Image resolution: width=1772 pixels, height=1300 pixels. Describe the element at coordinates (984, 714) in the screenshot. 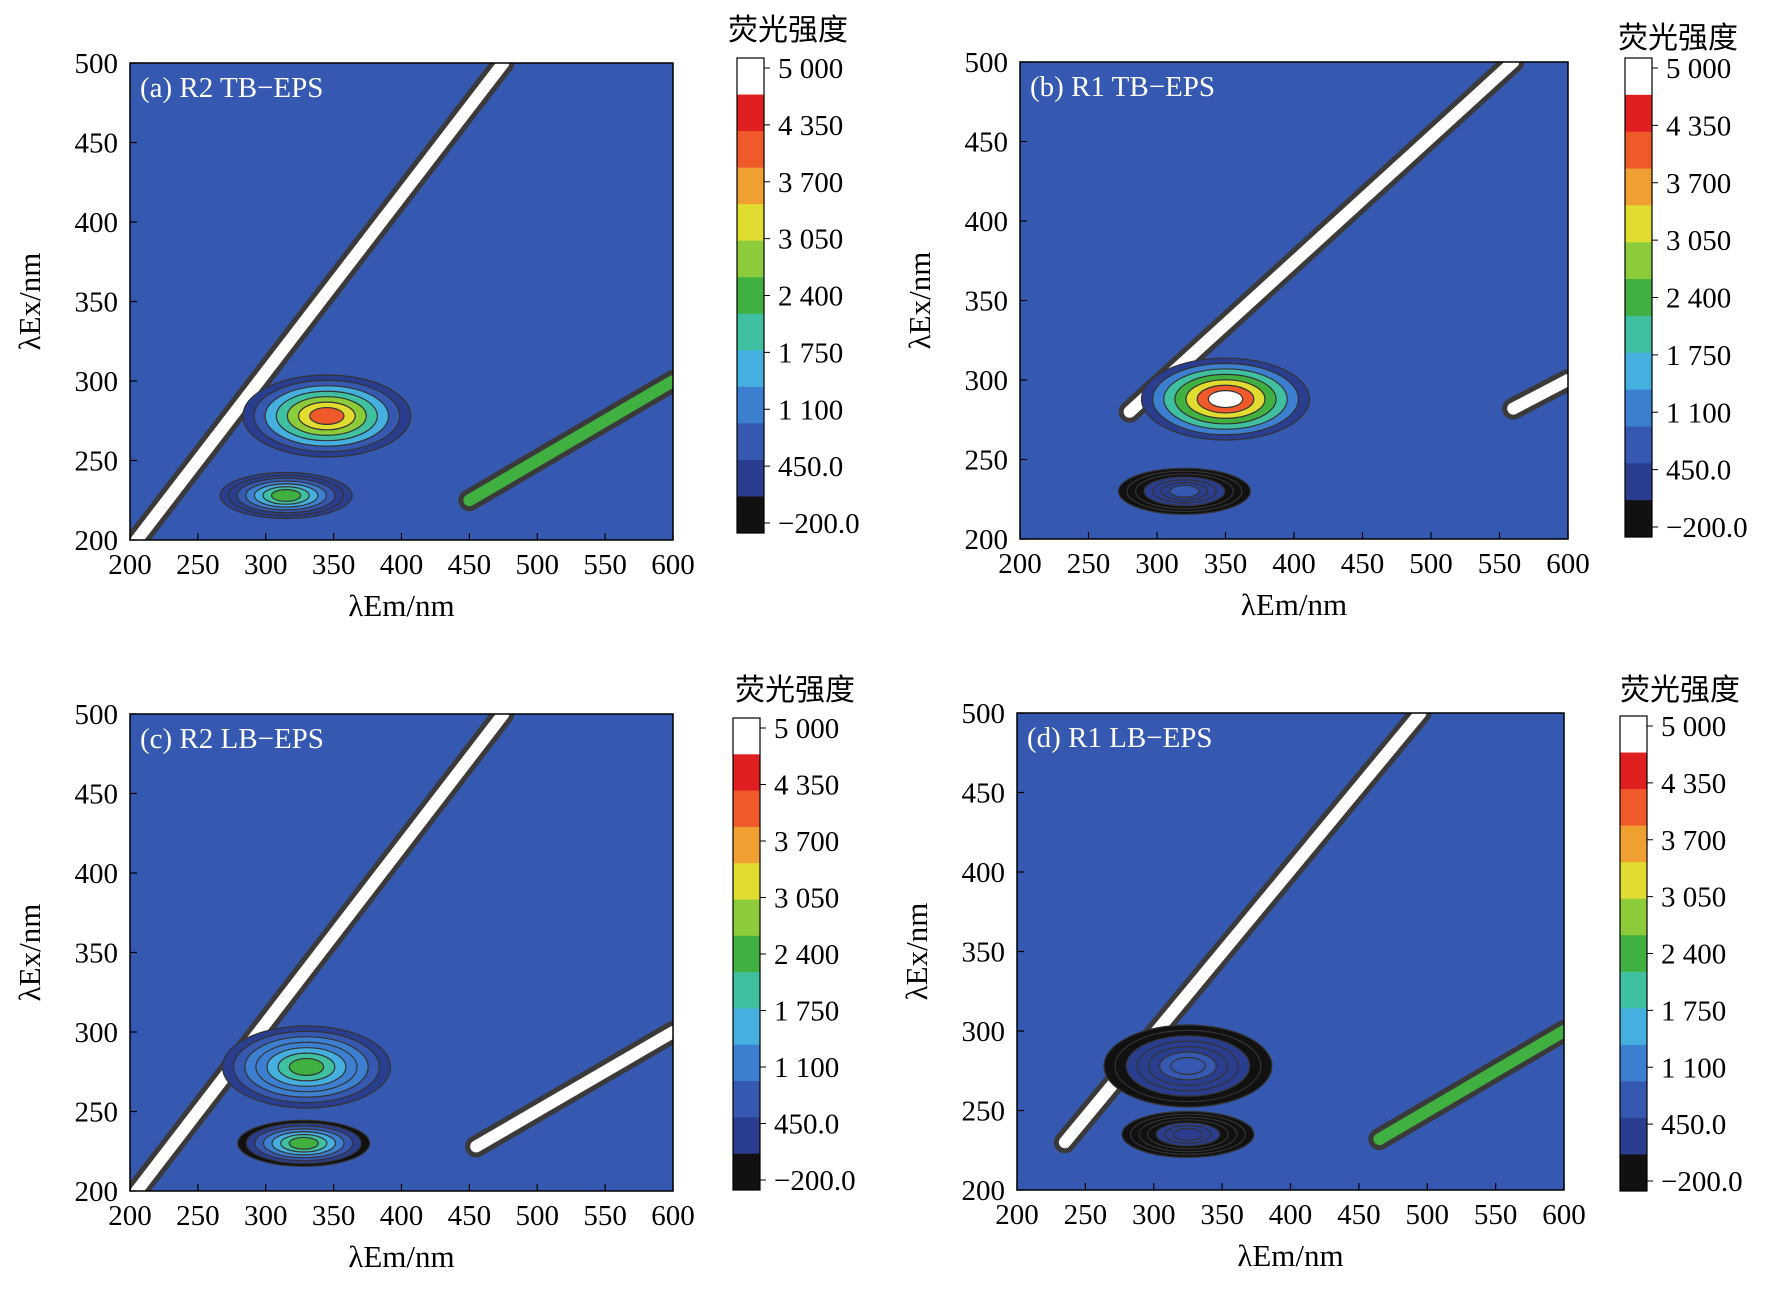

I see `y-tick-label: 500` at that location.